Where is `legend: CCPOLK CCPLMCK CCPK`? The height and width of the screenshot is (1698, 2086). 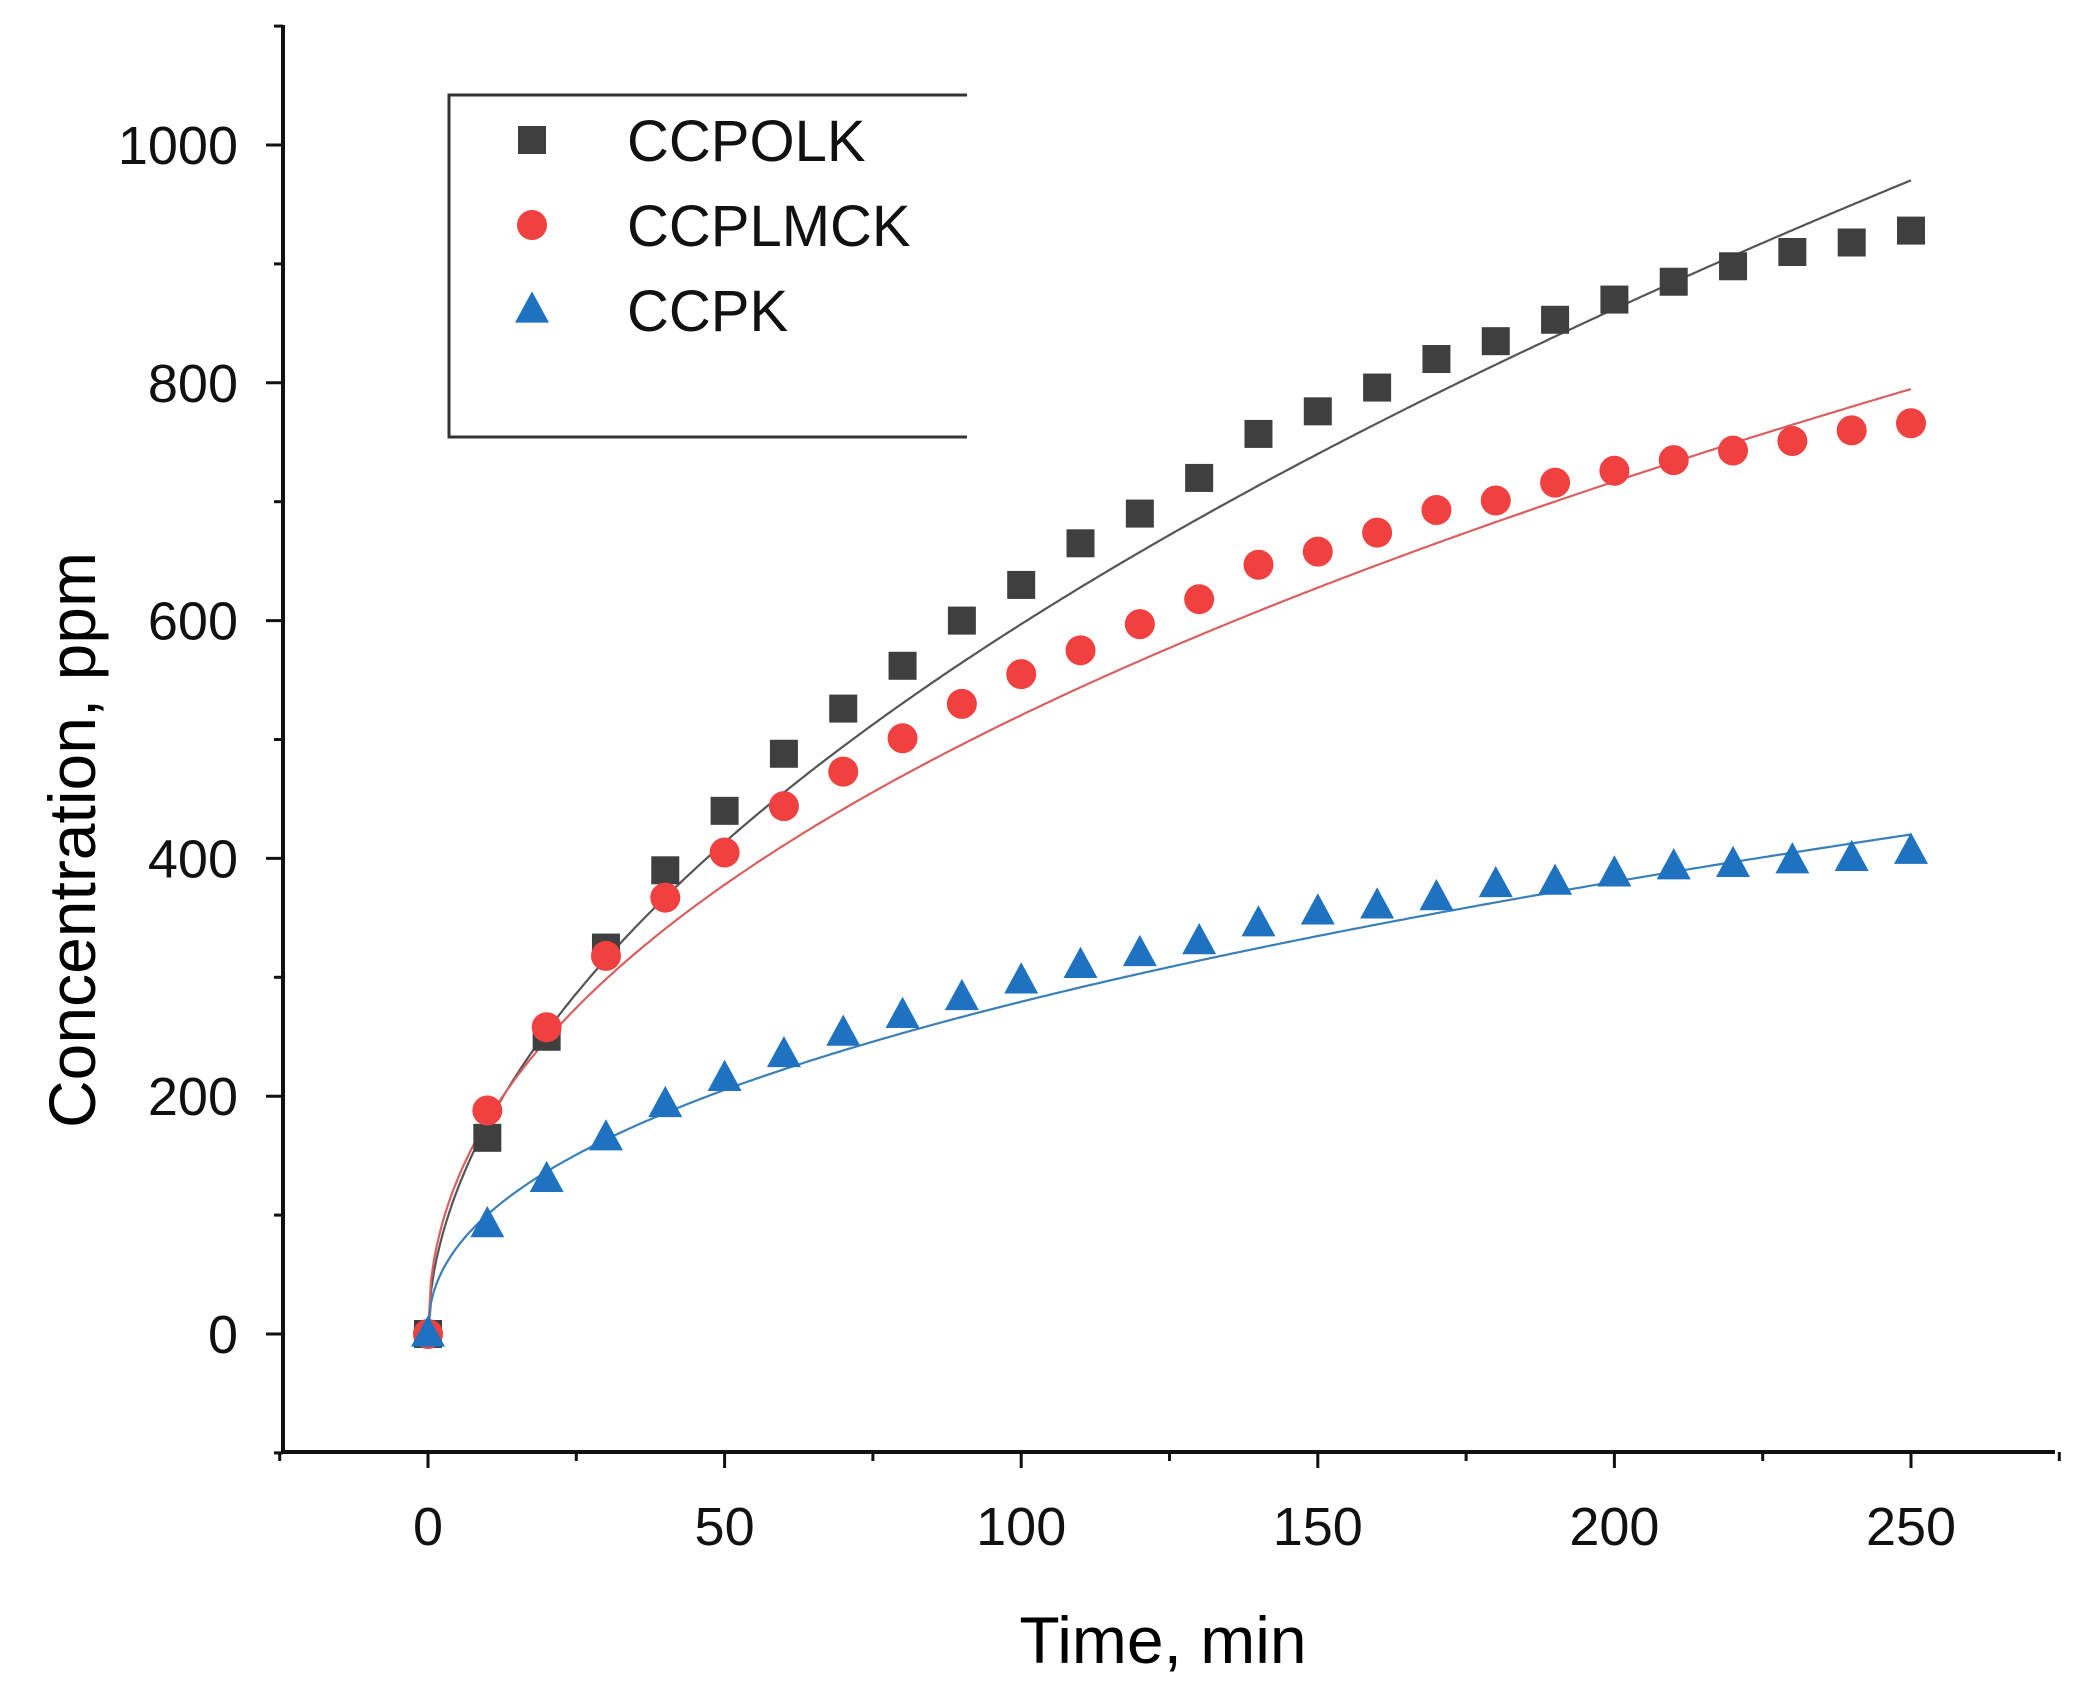 legend: CCPOLK CCPLMCK CCPK is located at coordinates (707, 266).